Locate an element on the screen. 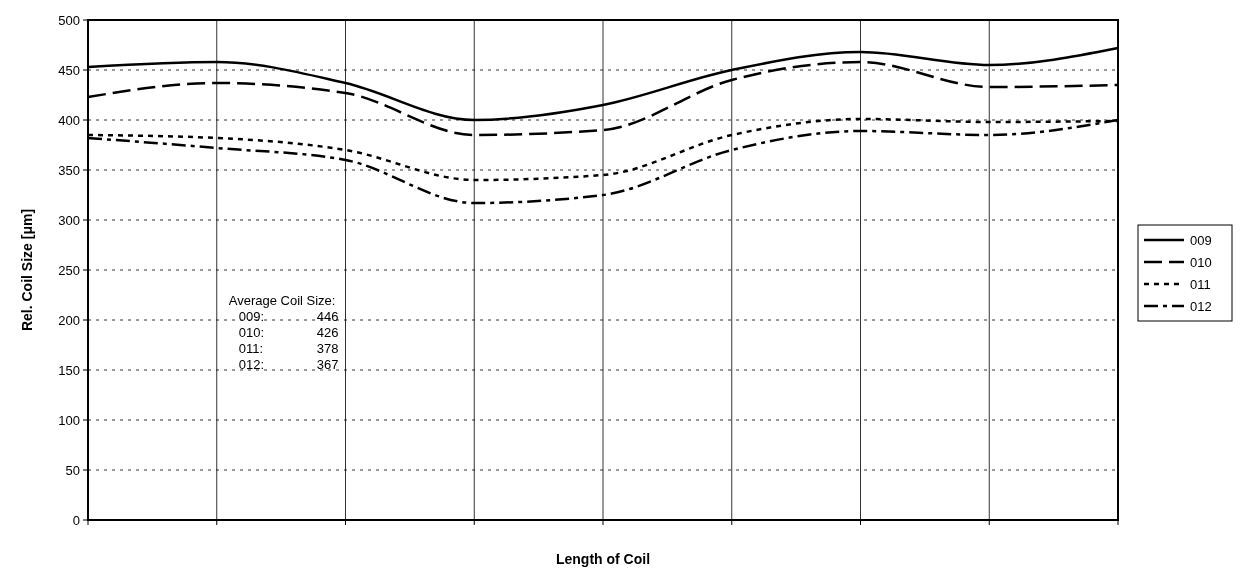  y-tick-label: 150 is located at coordinates (69, 370).